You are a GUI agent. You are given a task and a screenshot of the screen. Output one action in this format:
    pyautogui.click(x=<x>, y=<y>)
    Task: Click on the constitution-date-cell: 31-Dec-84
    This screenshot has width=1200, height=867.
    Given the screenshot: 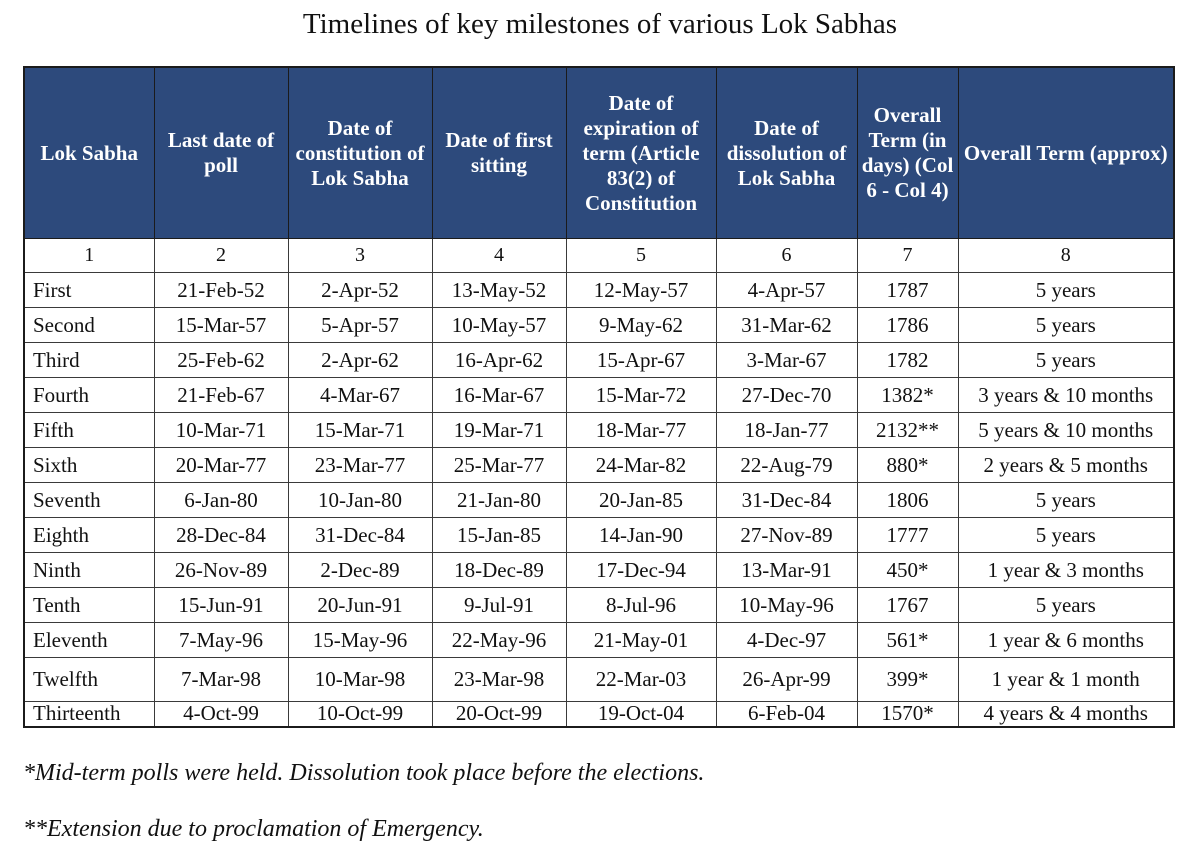 What is the action you would take?
    pyautogui.click(x=360, y=535)
    